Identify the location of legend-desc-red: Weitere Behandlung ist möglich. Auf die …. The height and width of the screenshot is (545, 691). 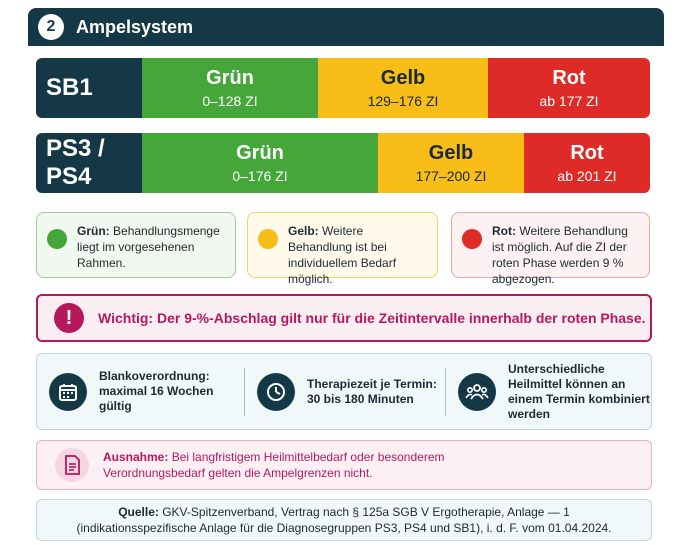
(560, 255).